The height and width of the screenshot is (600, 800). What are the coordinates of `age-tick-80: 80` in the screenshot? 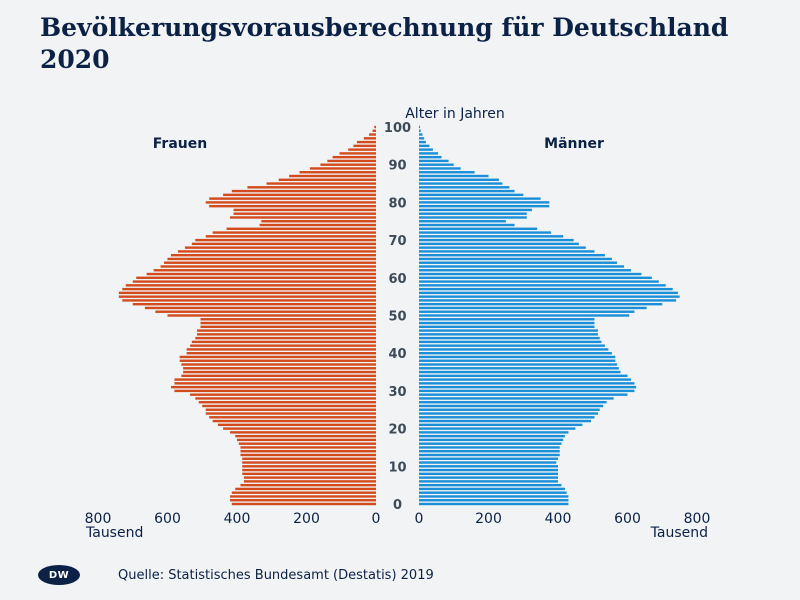 It's located at (397, 203).